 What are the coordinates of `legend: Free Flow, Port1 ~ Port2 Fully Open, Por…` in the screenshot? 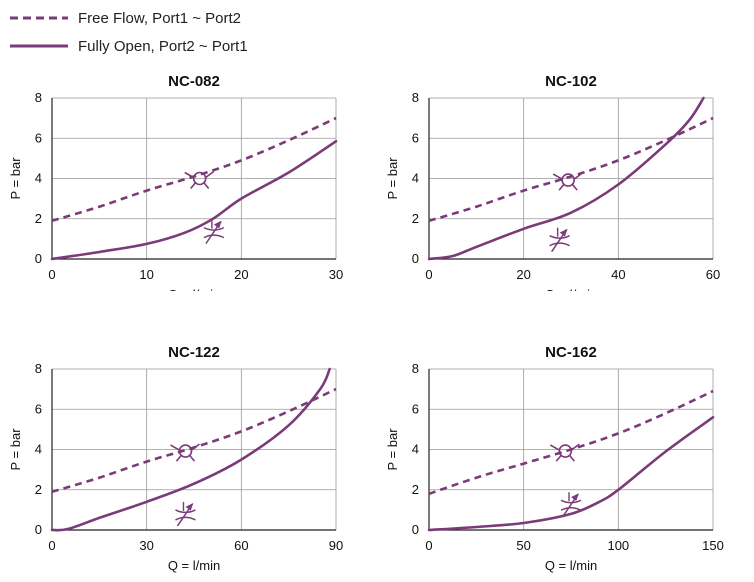 It's located at (129, 32).